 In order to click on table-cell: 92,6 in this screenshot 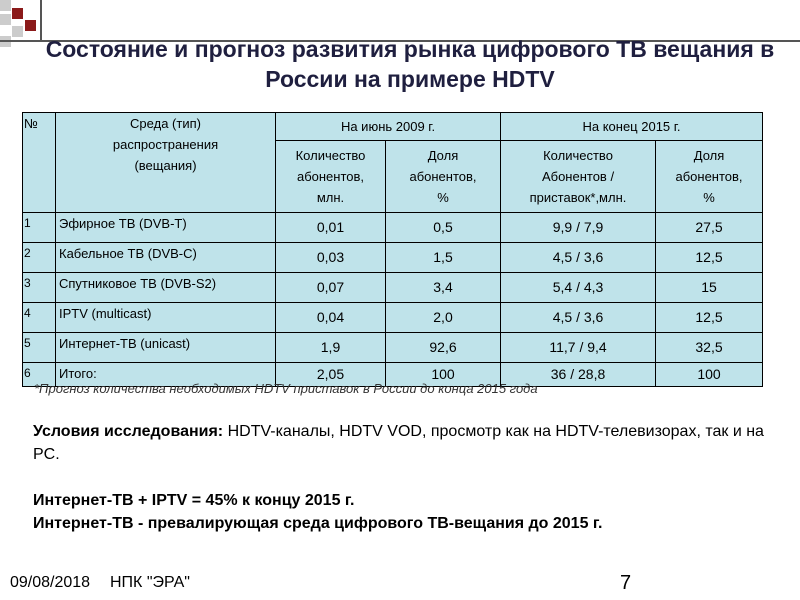, I will do `click(443, 347)`.